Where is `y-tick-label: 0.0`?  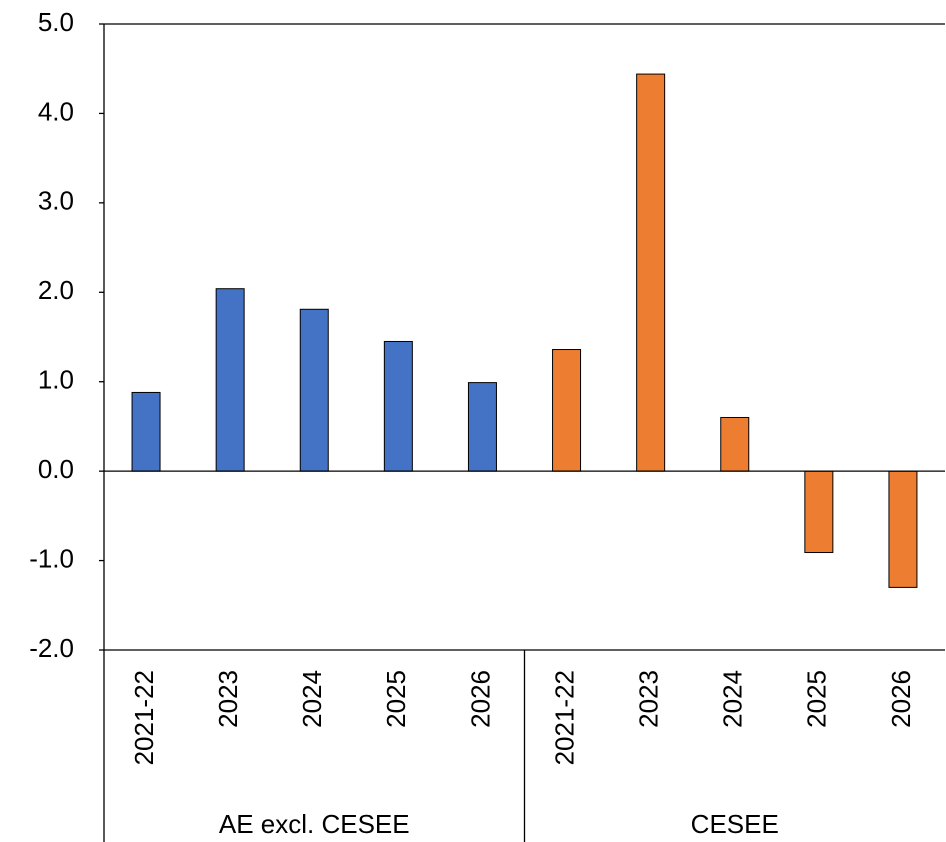 y-tick-label: 0.0 is located at coordinates (56, 469).